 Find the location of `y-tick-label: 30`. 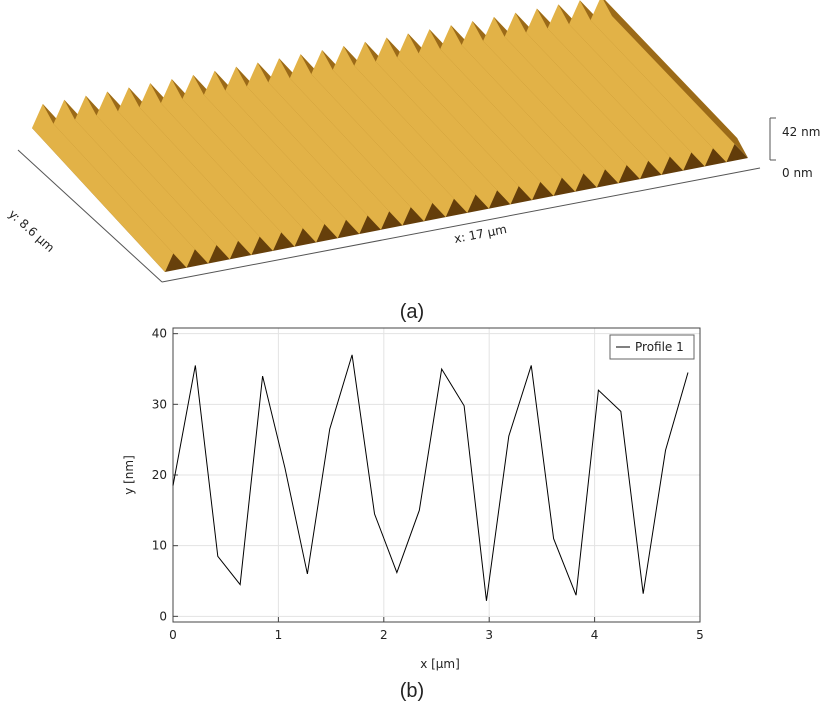

y-tick-label: 30 is located at coordinates (159, 404).